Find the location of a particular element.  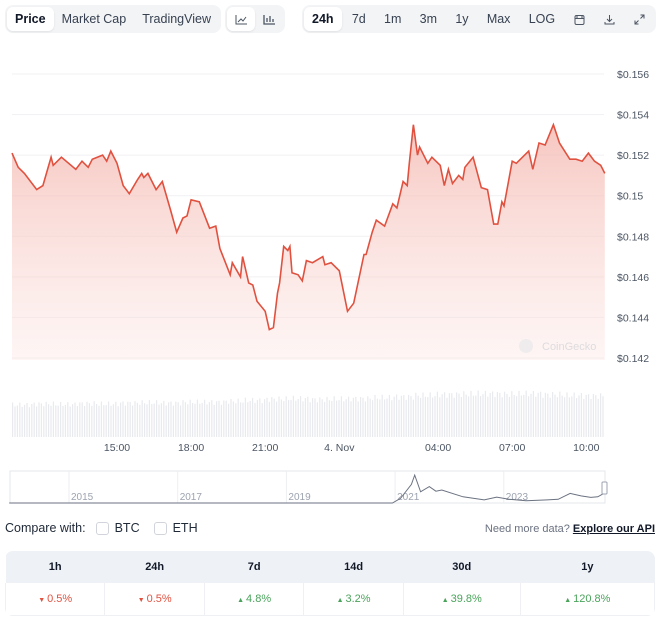

period-header: 7d is located at coordinates (254, 567).